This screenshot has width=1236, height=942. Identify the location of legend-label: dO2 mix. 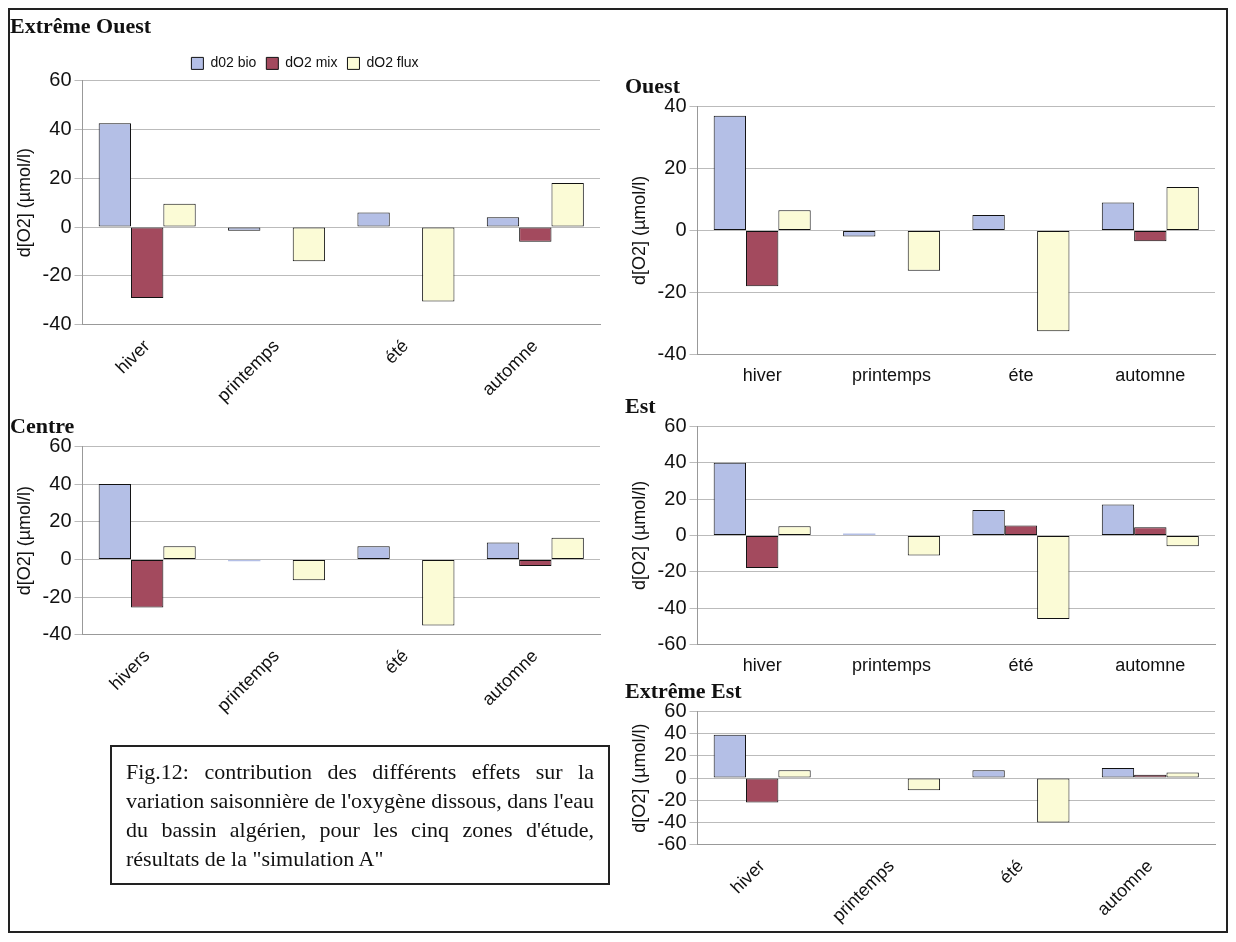
(311, 62).